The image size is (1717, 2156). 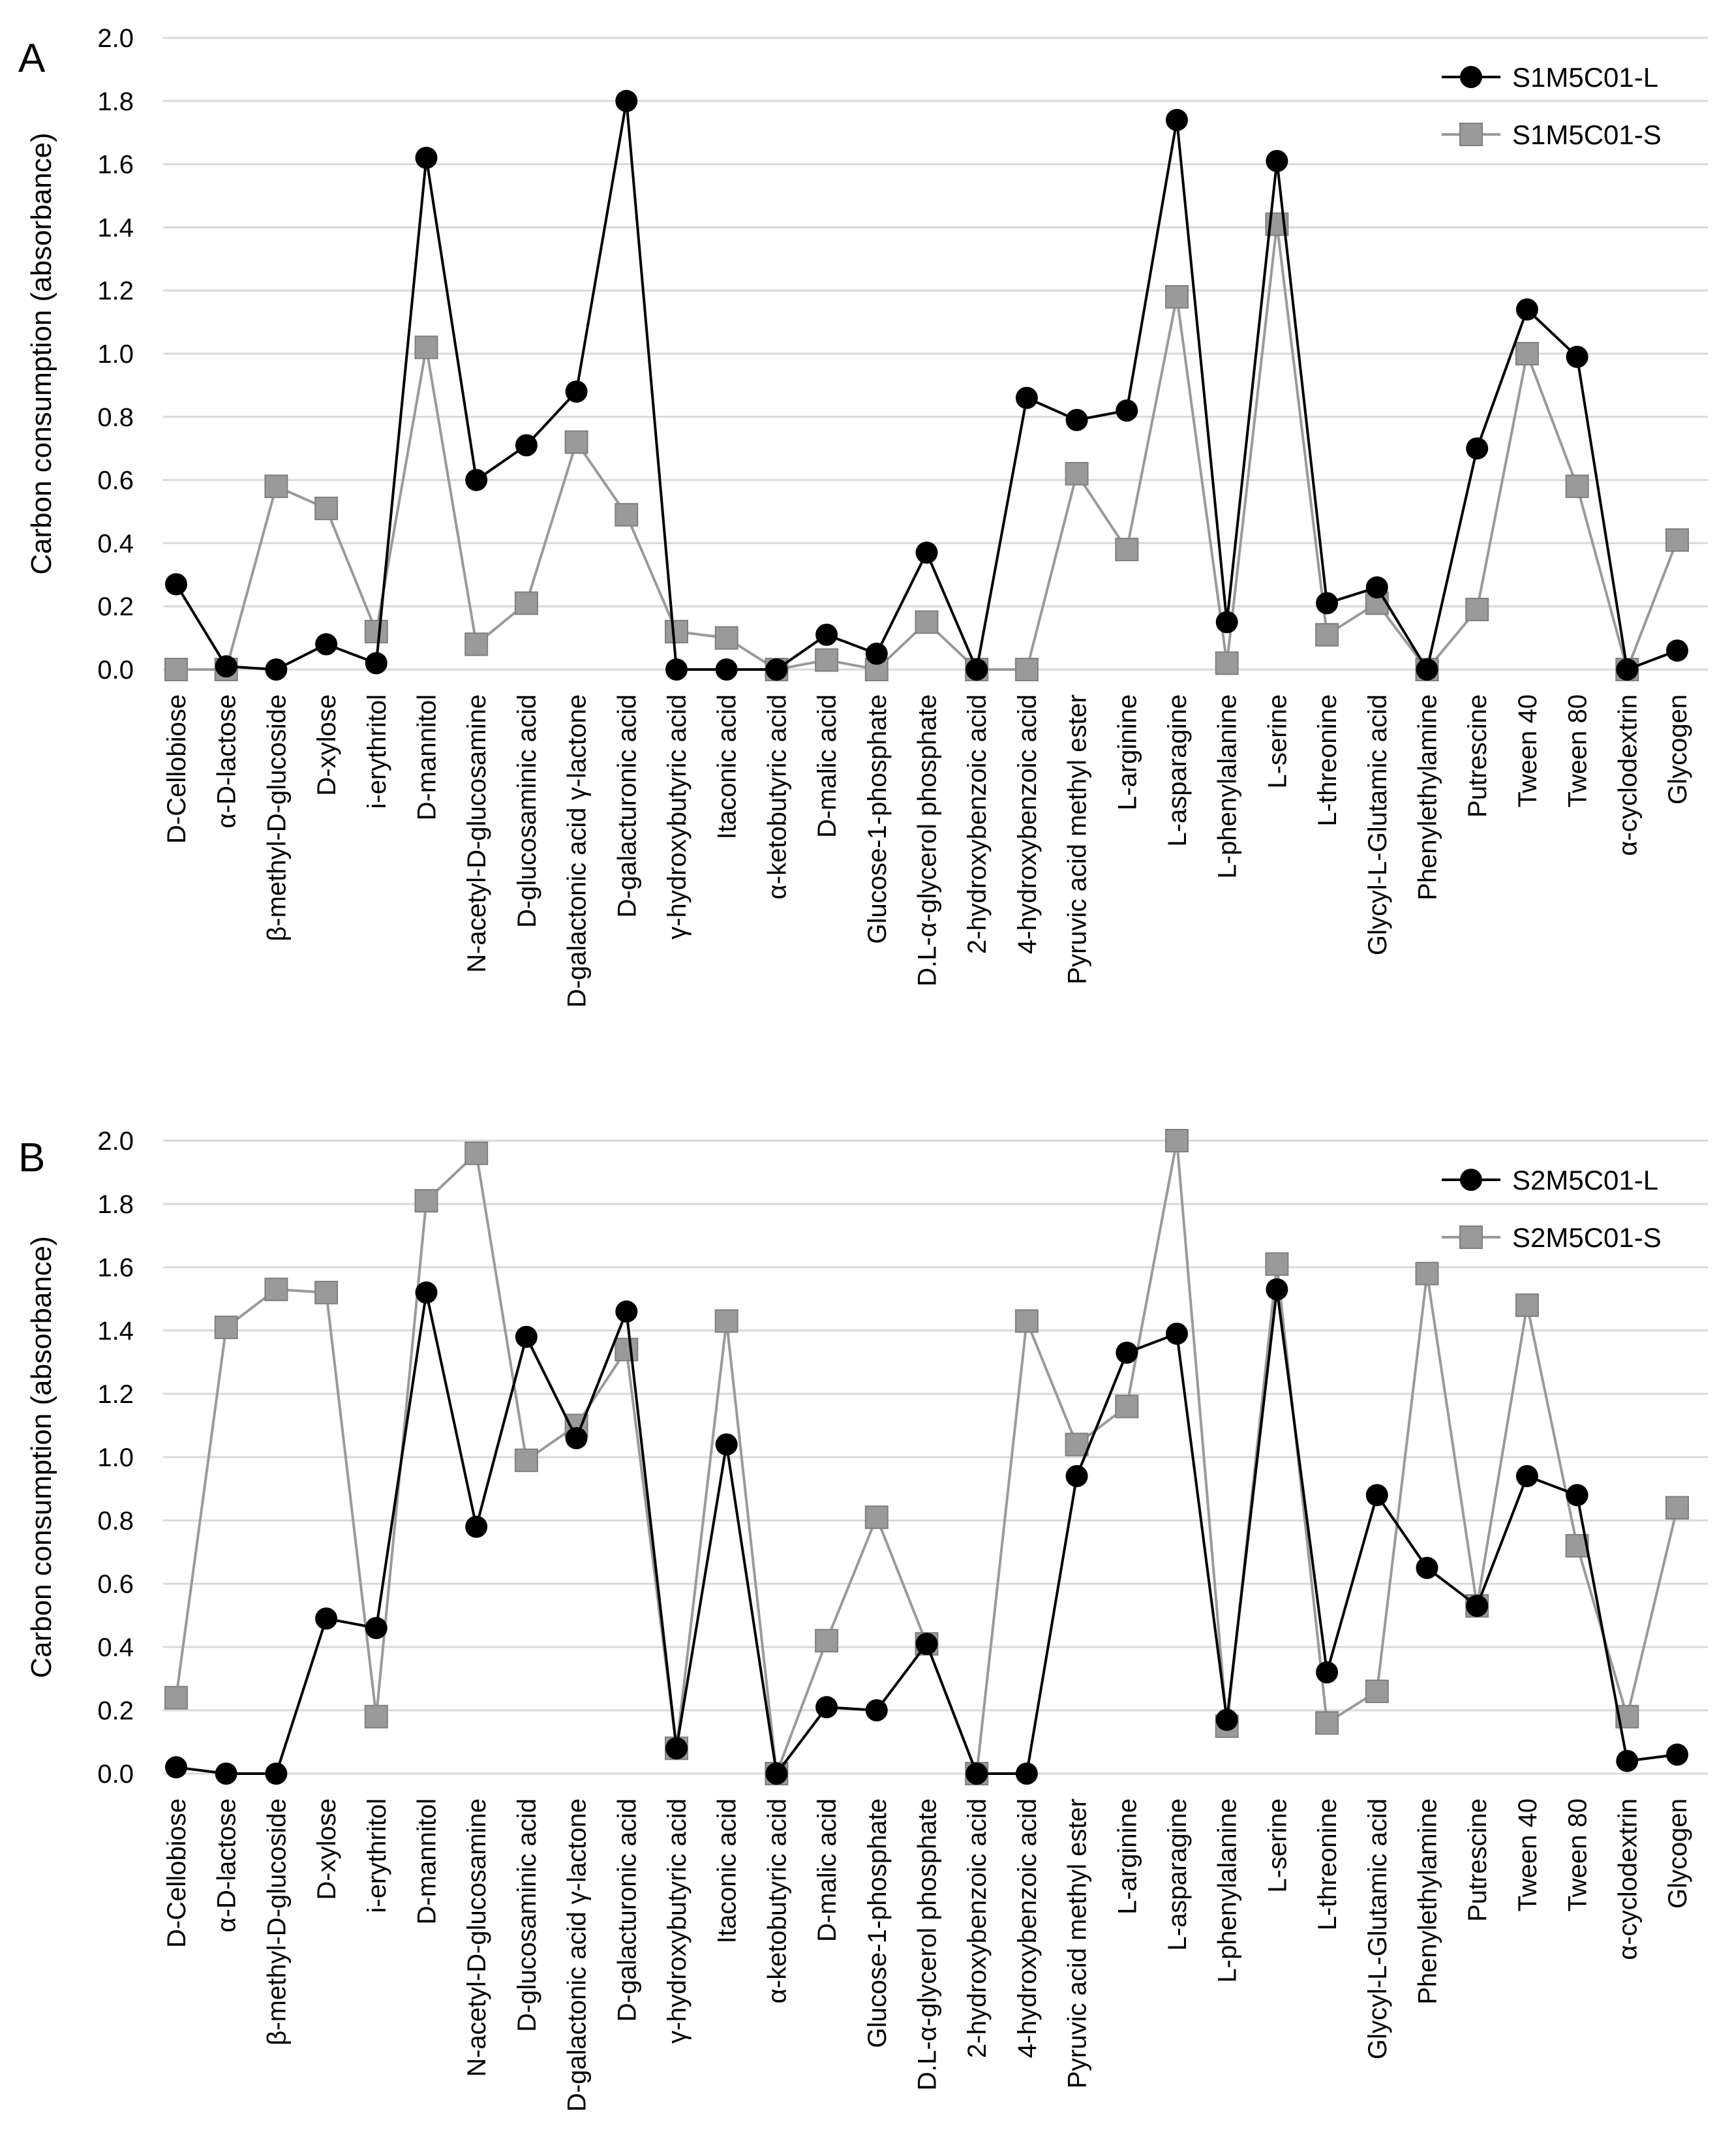 What do you see at coordinates (176, 769) in the screenshot?
I see `x-tick-label: D-Cellobiose` at bounding box center [176, 769].